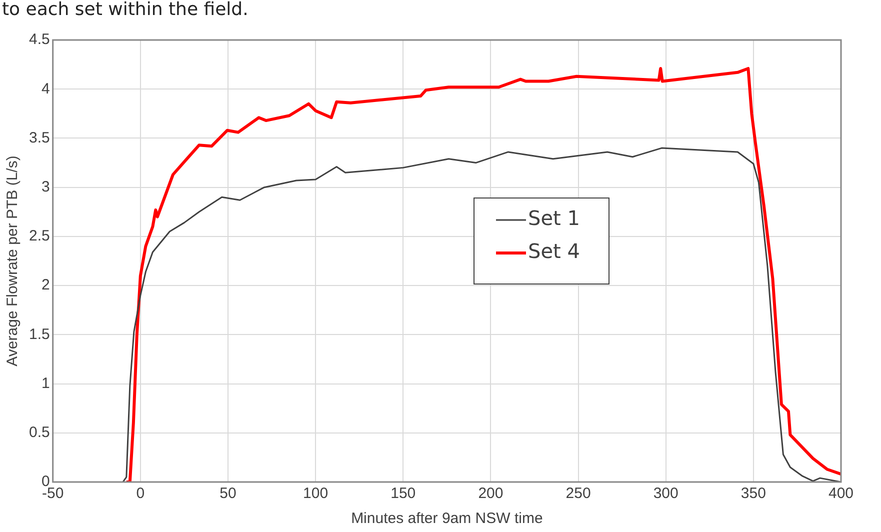  I want to click on y-tick-label: 0.5, so click(39, 433).